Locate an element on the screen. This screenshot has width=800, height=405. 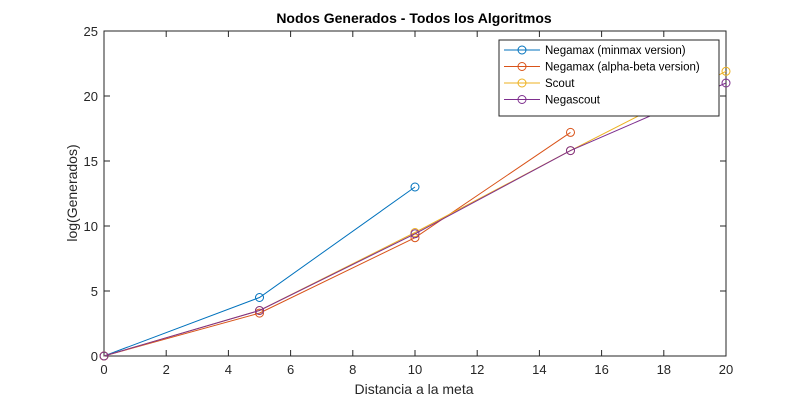
x-tick-label: 18 is located at coordinates (664, 369).